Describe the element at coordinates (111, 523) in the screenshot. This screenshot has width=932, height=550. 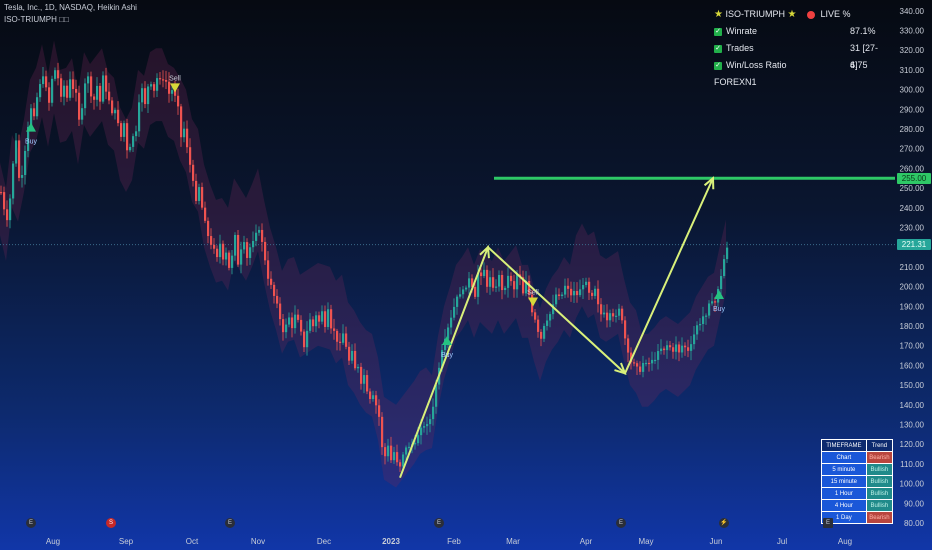
I see `split-event-icon: S` at that location.